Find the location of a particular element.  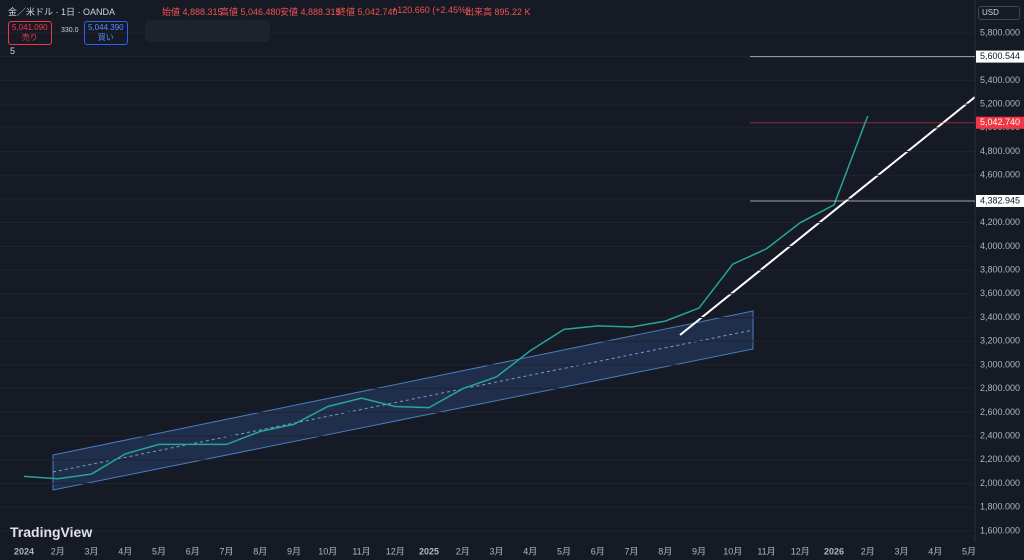

y-tick-label: 4,800.000 is located at coordinates (1000, 151).